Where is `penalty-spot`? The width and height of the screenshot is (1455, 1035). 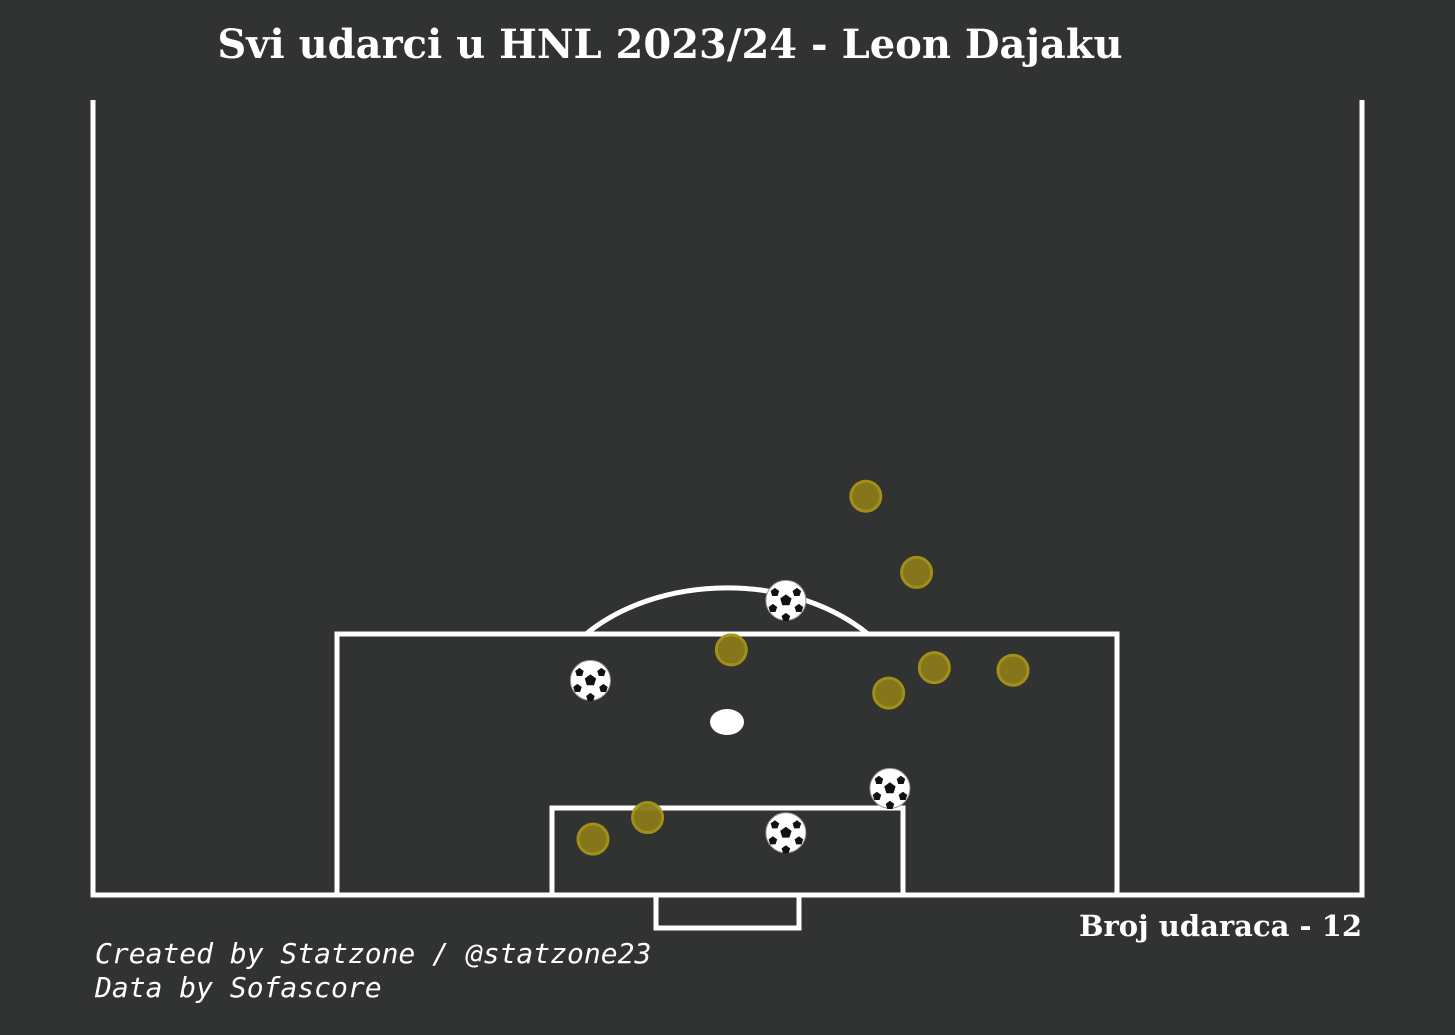
penalty-spot is located at coordinates (727, 722).